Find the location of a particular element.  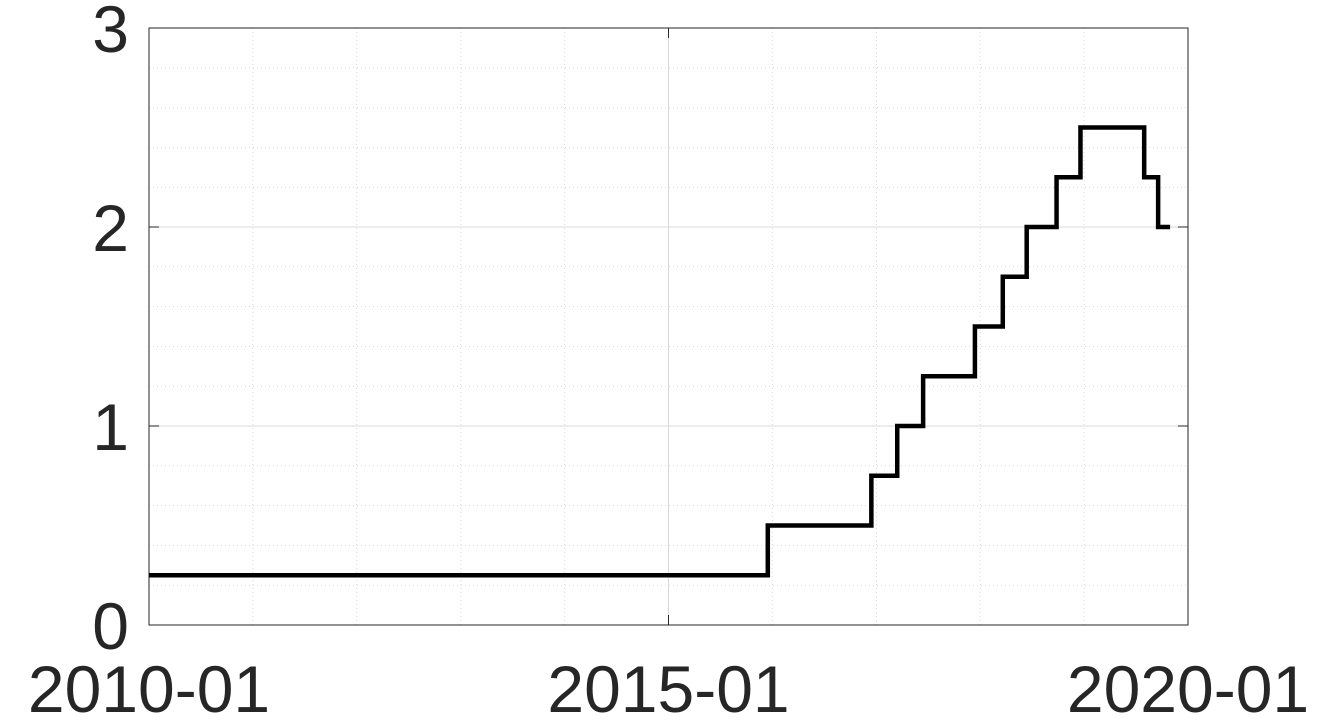

y-tick-label: 3 is located at coordinates (110, 33).